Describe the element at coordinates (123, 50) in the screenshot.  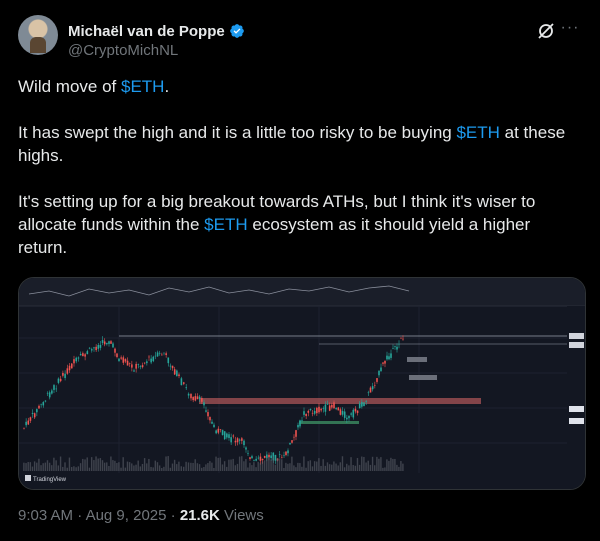
I see `author-handle: @CryptoMichNL` at that location.